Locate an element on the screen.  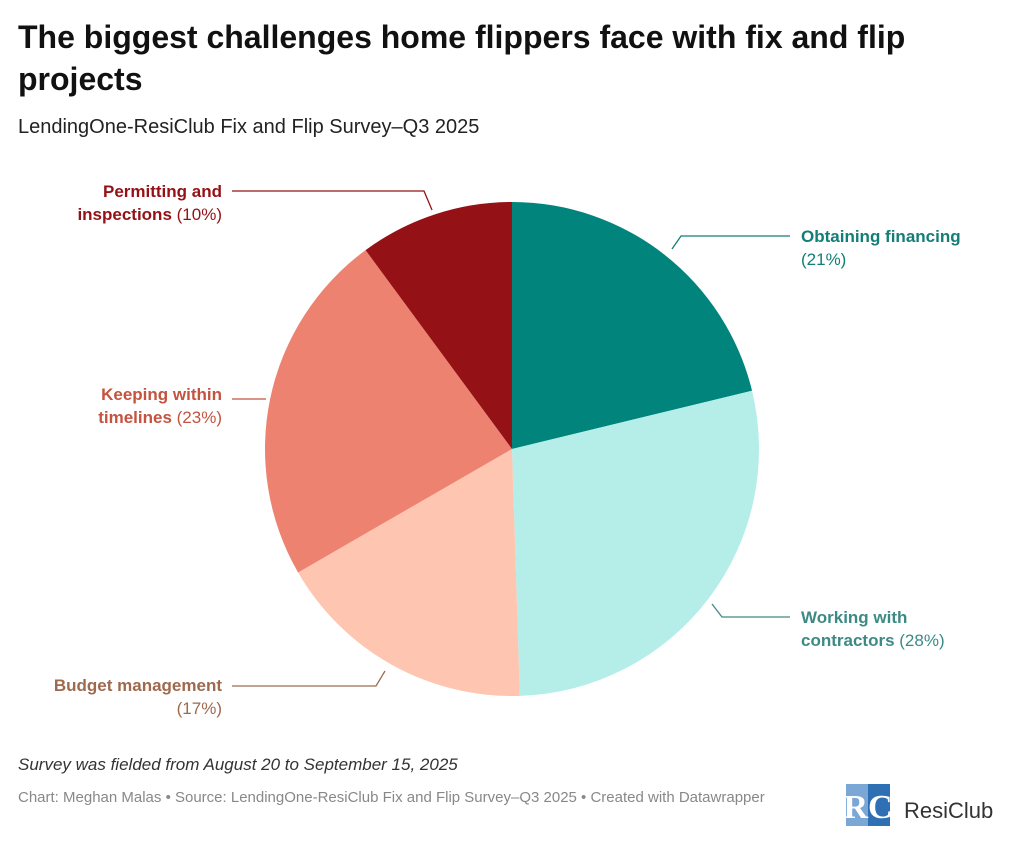
slice-label: Permitting and inspections (10%) is located at coordinates (137, 203).